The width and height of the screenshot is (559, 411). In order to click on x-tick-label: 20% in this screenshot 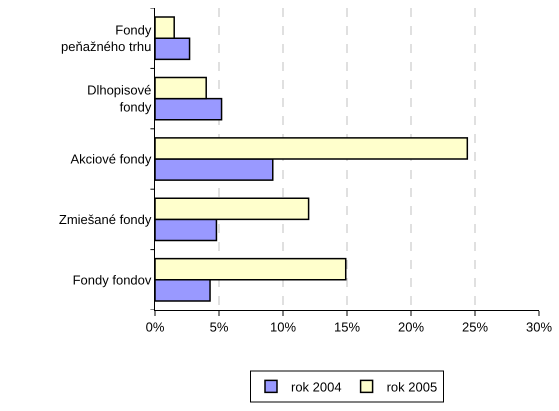, I will do `click(411, 327)`.